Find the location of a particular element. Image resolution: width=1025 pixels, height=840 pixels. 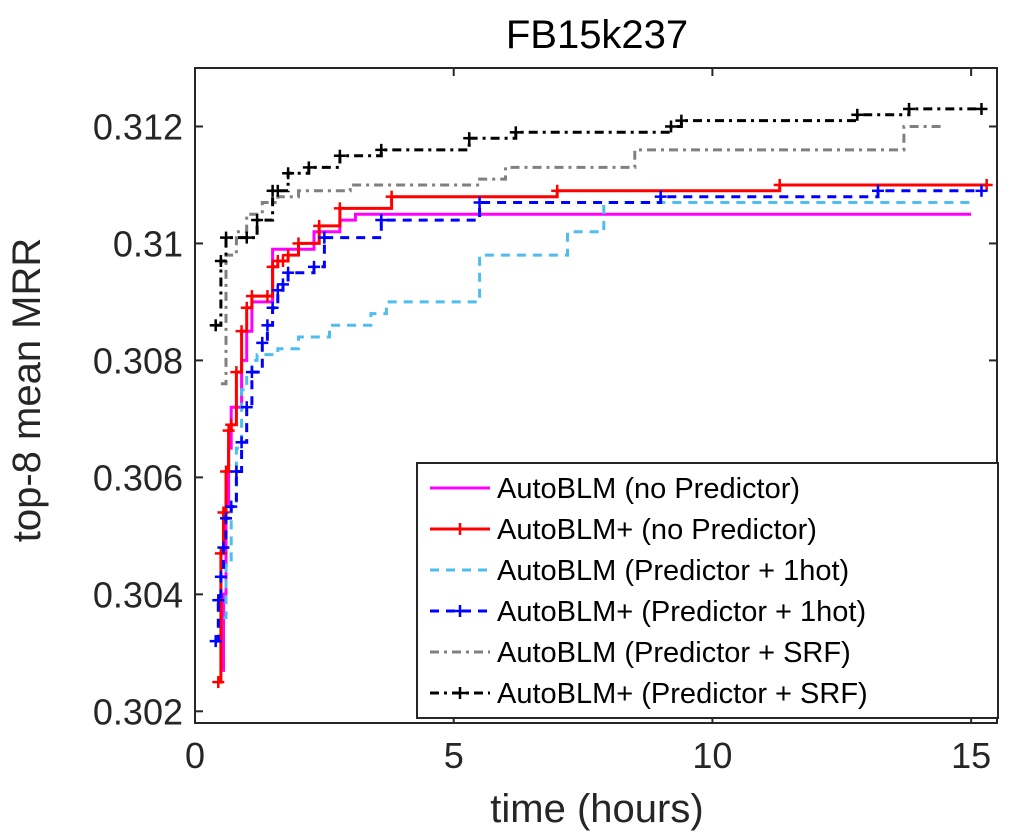

legend-label-5: AutoBLM+ (Predictor + SRF) is located at coordinates (682, 694).